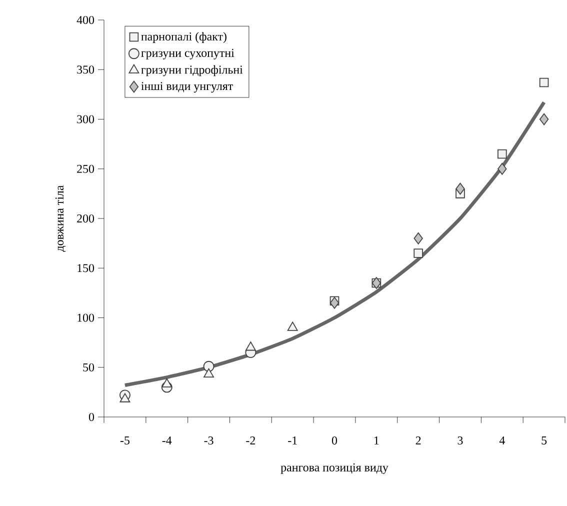 The image size is (567, 506). Describe the element at coordinates (192, 70) in the screenshot. I see `legend-label: гризуни гідрофільні` at that location.